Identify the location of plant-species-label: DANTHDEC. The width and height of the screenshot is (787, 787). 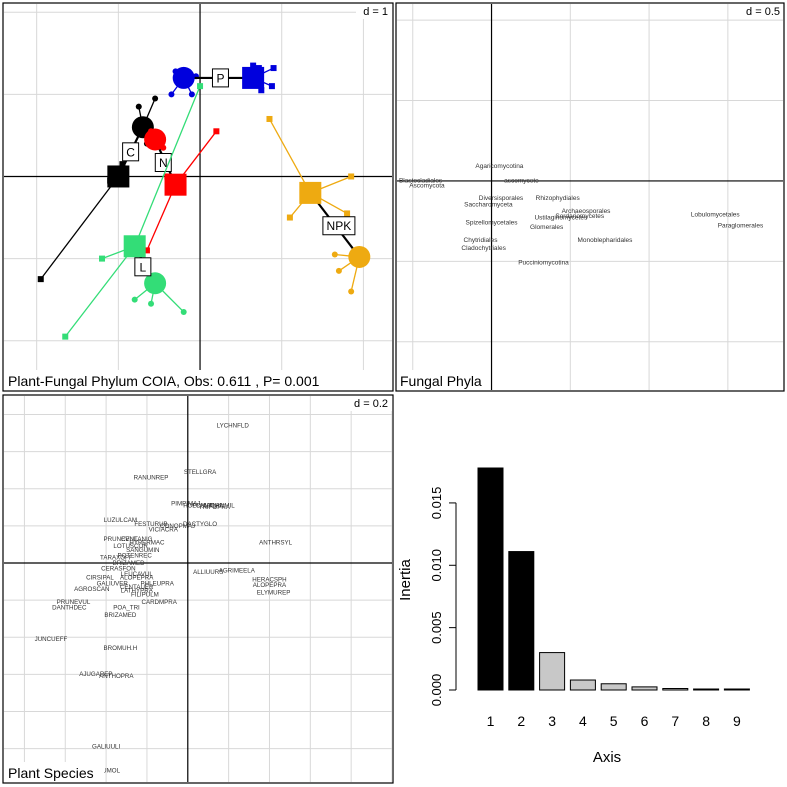
(69, 607).